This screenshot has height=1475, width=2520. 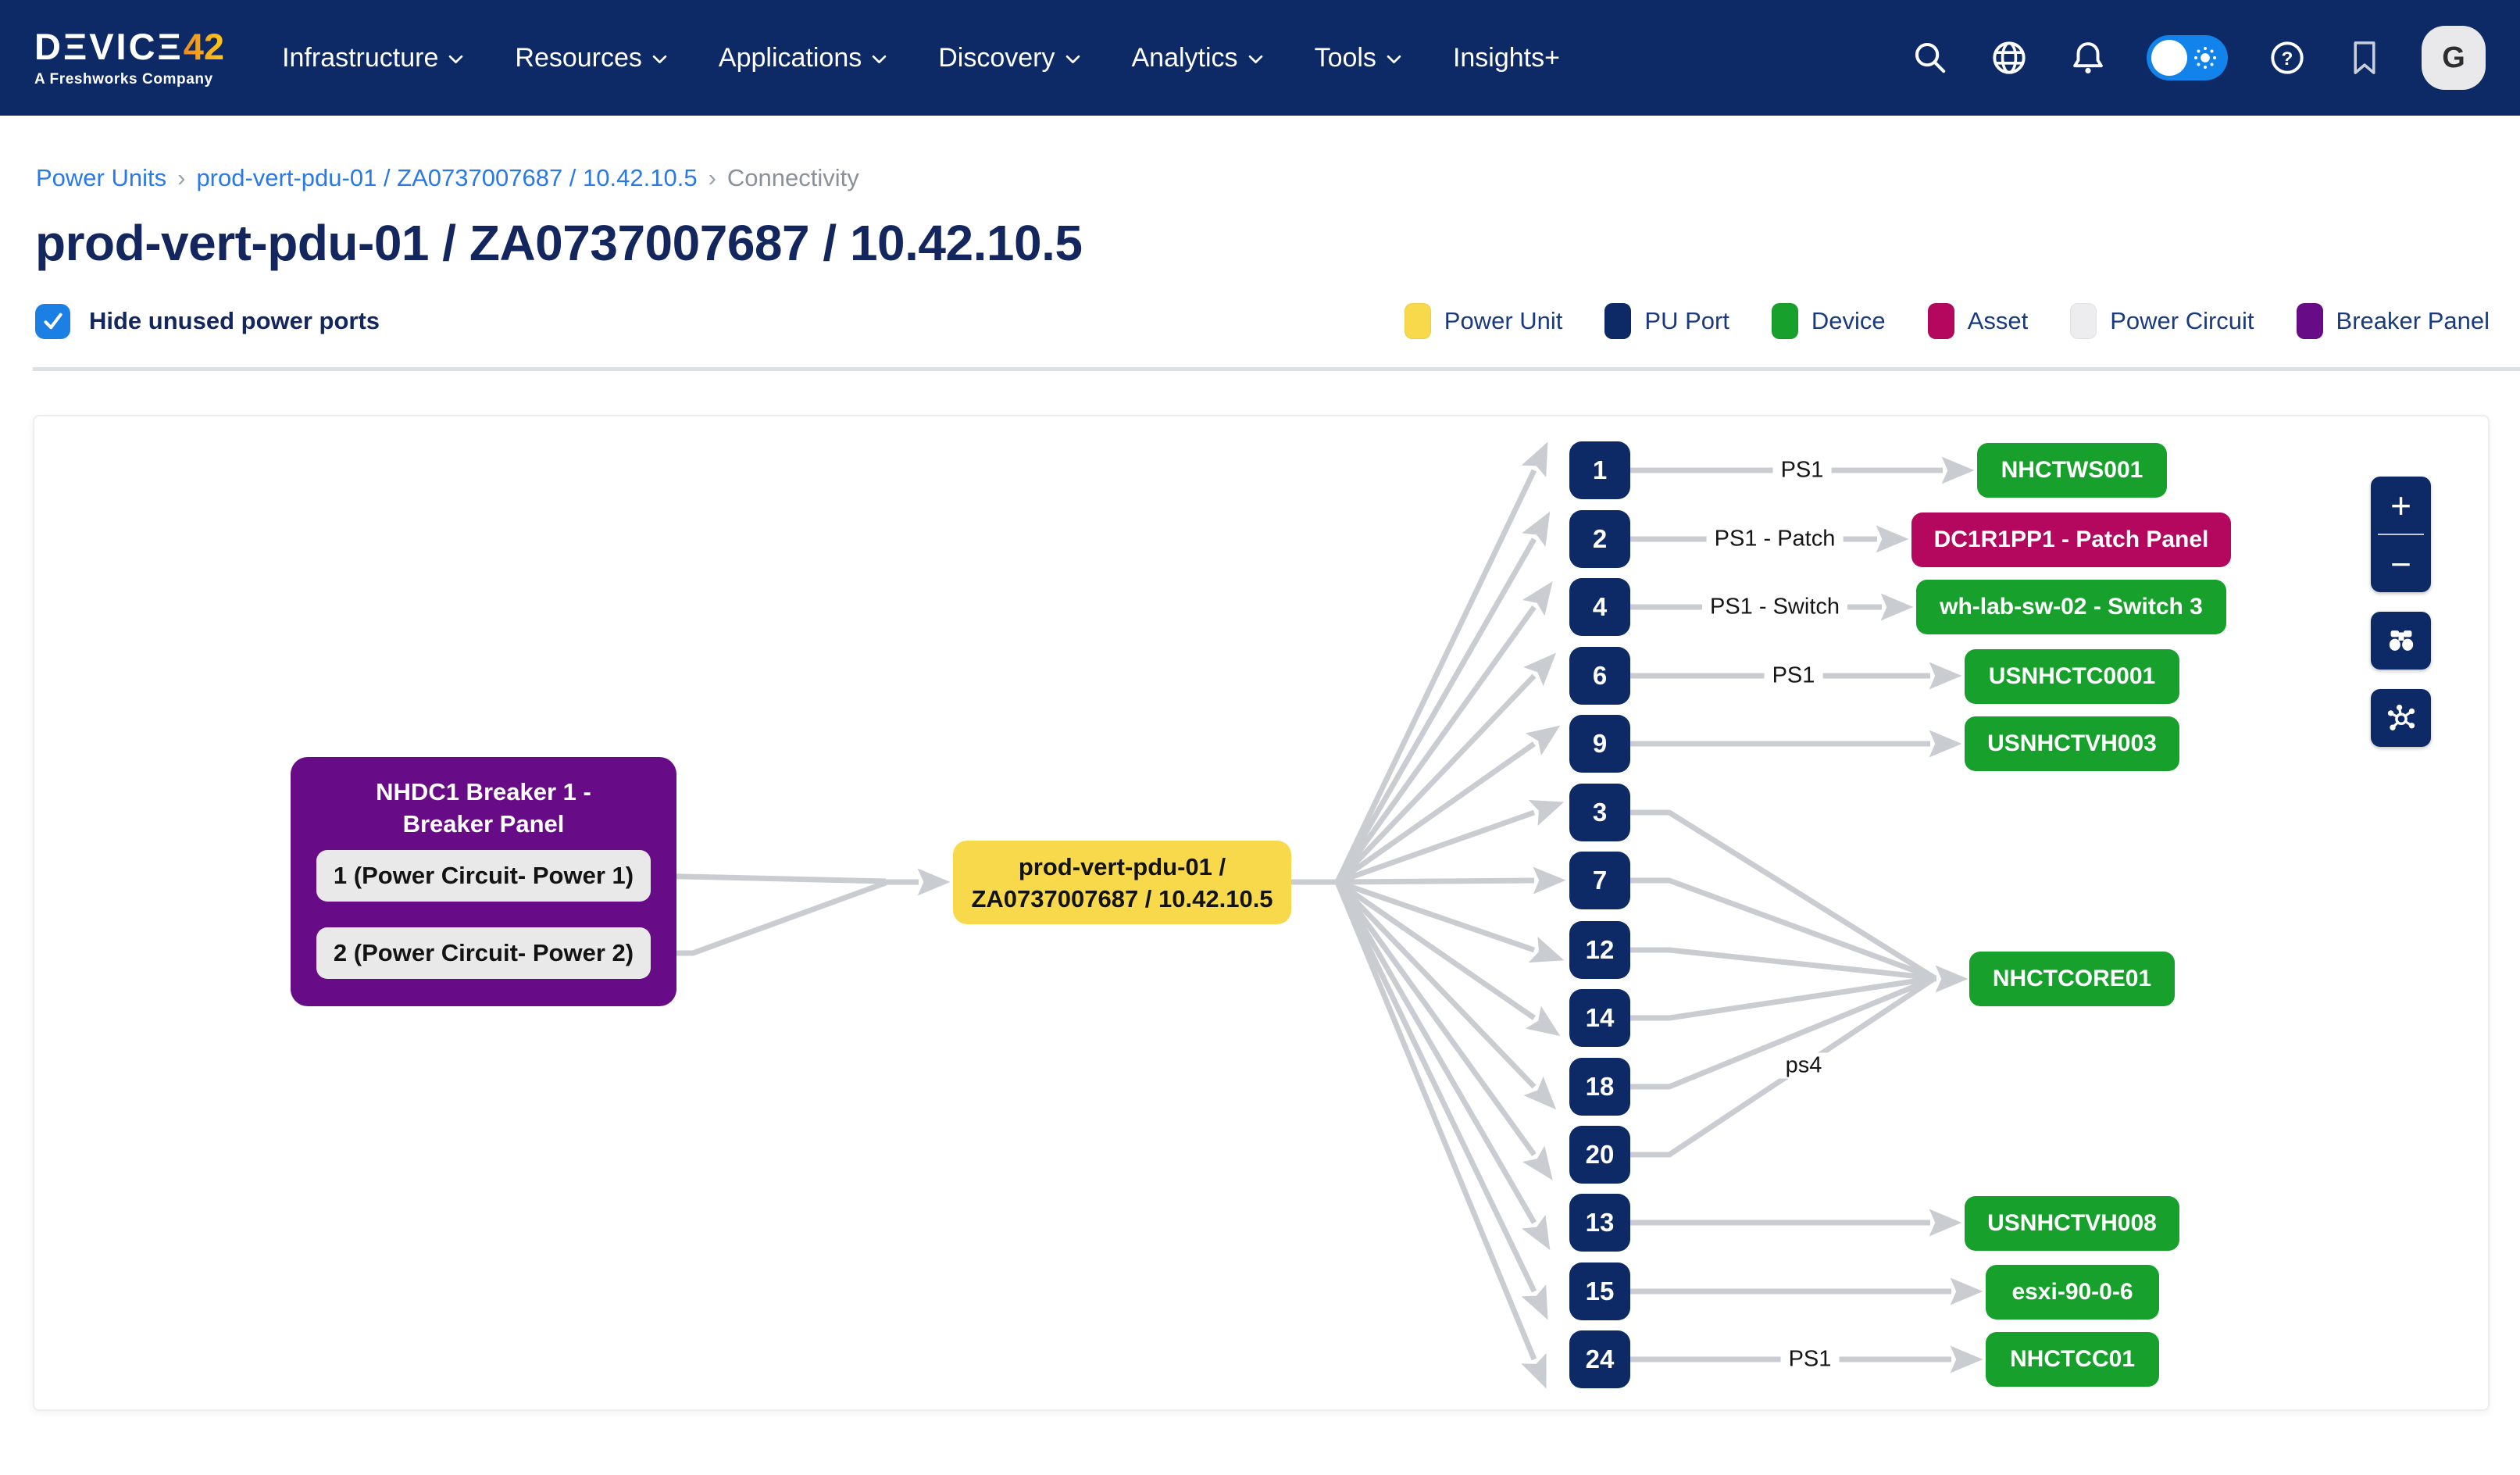 I want to click on legend-label: PU Port, so click(x=1686, y=320).